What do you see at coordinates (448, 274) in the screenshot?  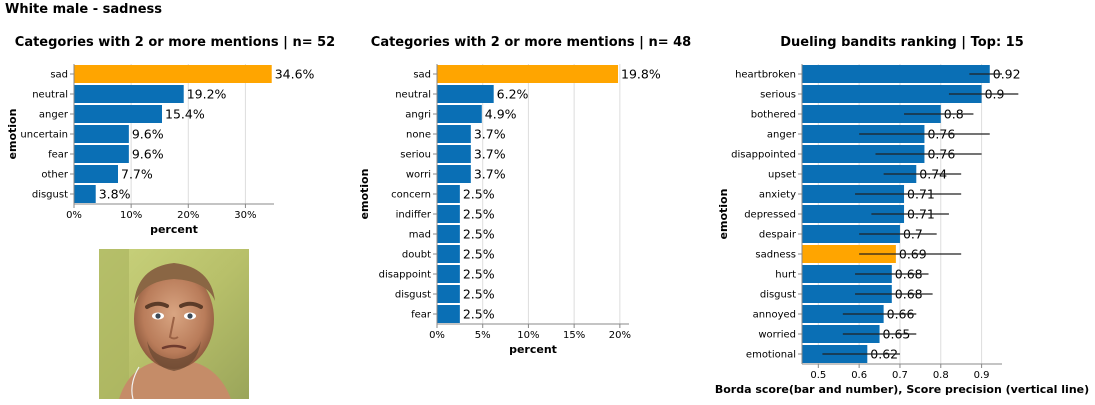 I see `bar-disappoint` at bounding box center [448, 274].